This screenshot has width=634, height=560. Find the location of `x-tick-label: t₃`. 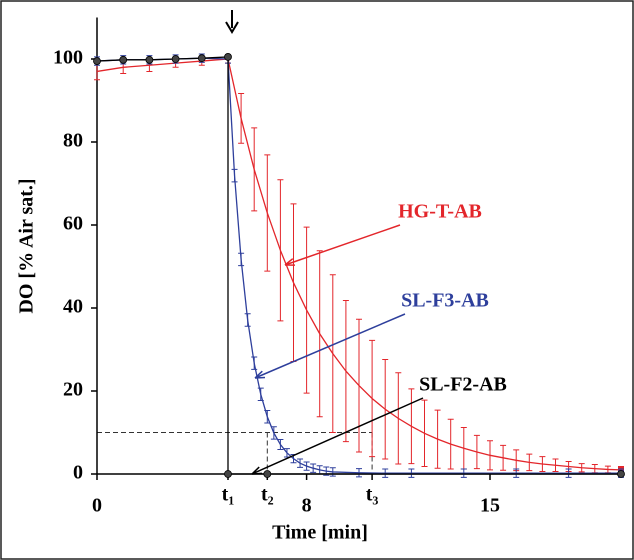

x-tick-label: t₃ is located at coordinates (372, 495).